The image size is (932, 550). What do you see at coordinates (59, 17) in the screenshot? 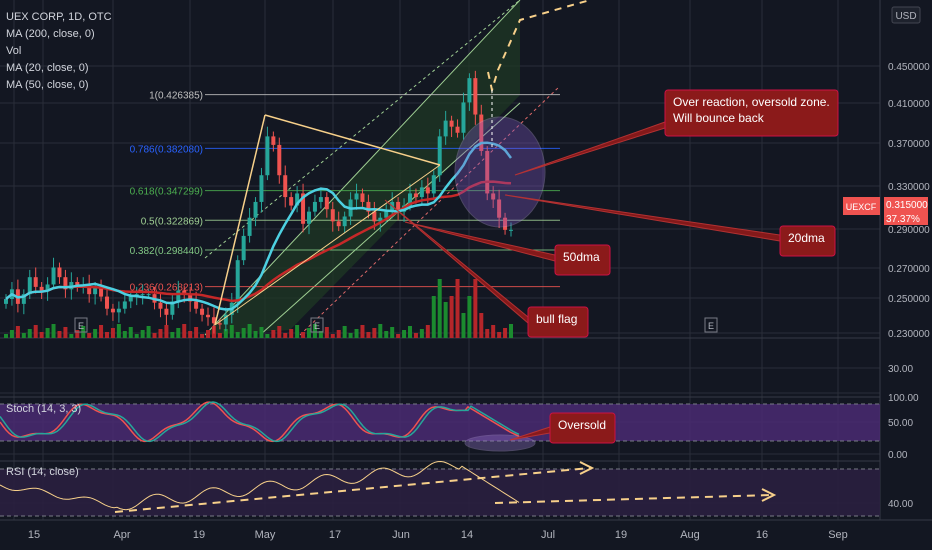
I see `symbol-title: UEX CORP, 1D, OTC` at bounding box center [59, 17].